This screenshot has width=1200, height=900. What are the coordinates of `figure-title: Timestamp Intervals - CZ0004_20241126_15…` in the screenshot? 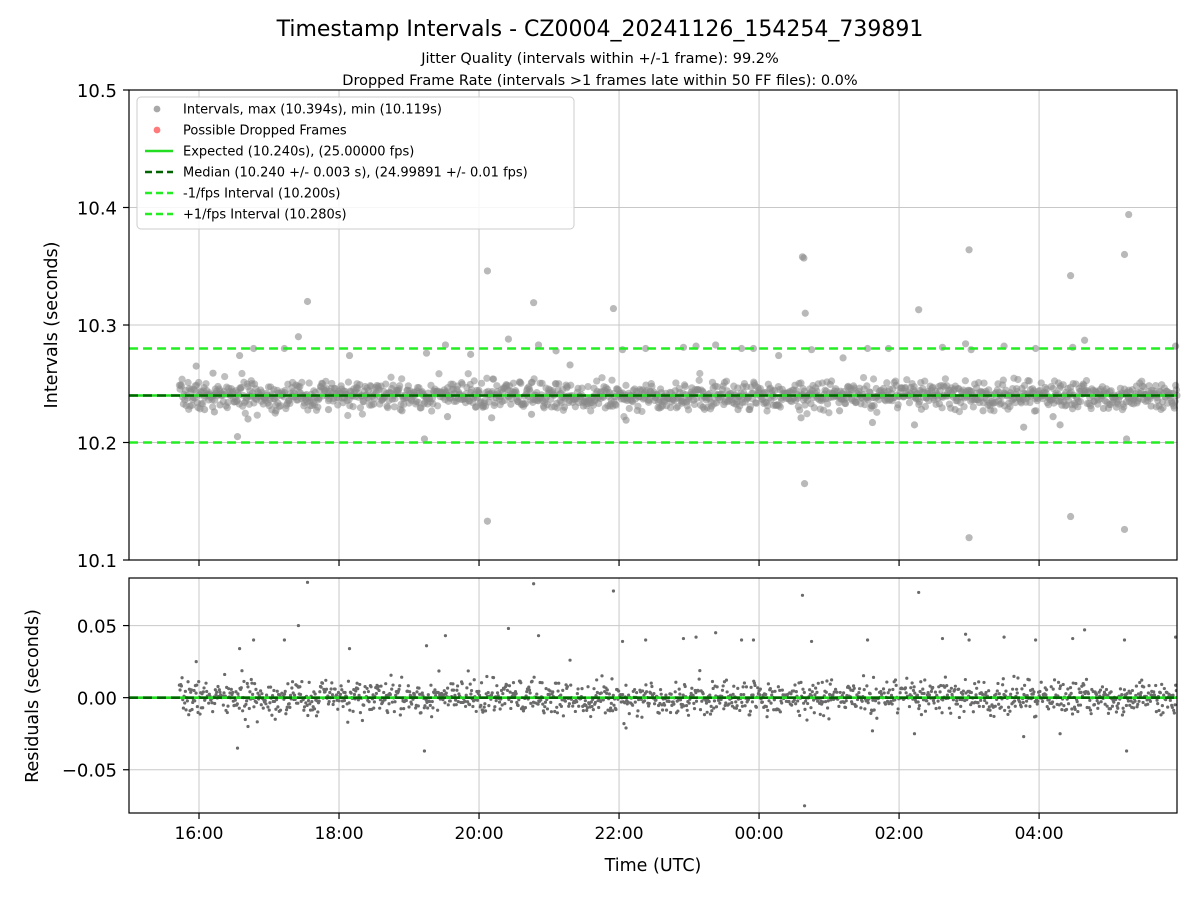 It's located at (600, 29).